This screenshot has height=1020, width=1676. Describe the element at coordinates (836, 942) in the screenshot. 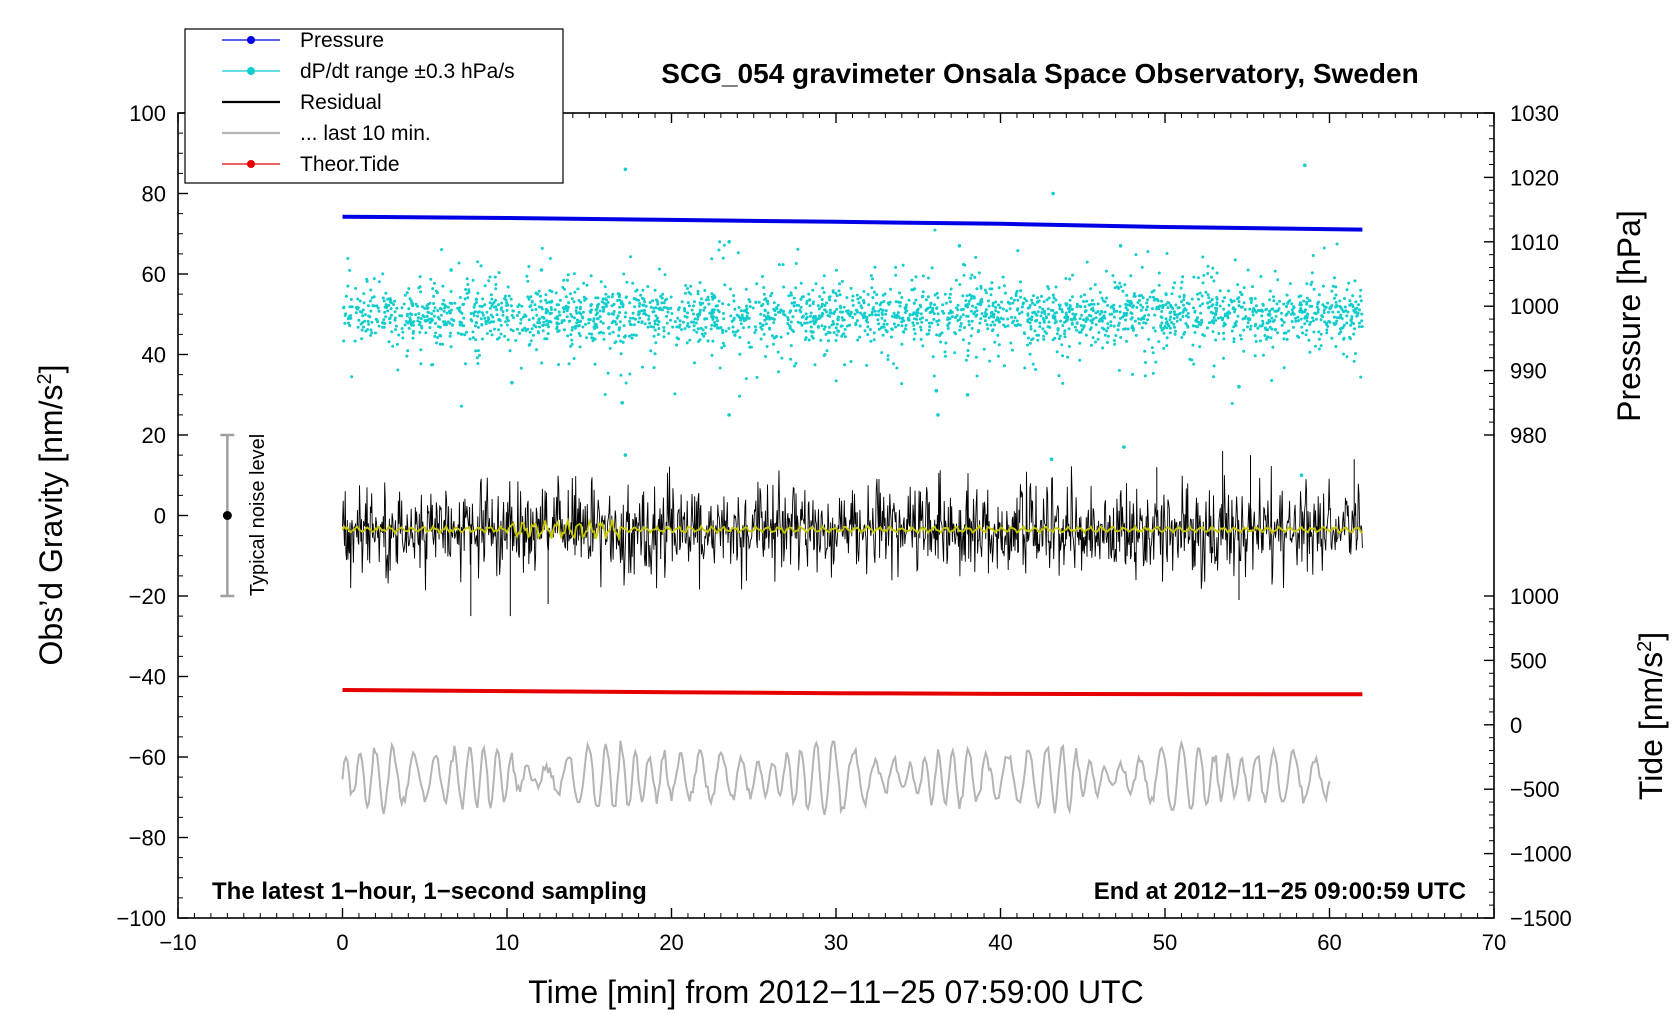

I see `x-tick-label: 30` at that location.